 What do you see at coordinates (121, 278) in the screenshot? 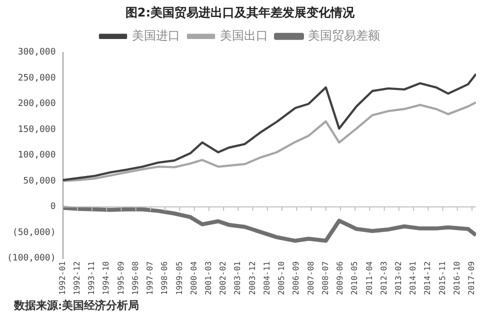
I see `x-tick-label: 1995-09` at bounding box center [121, 278].